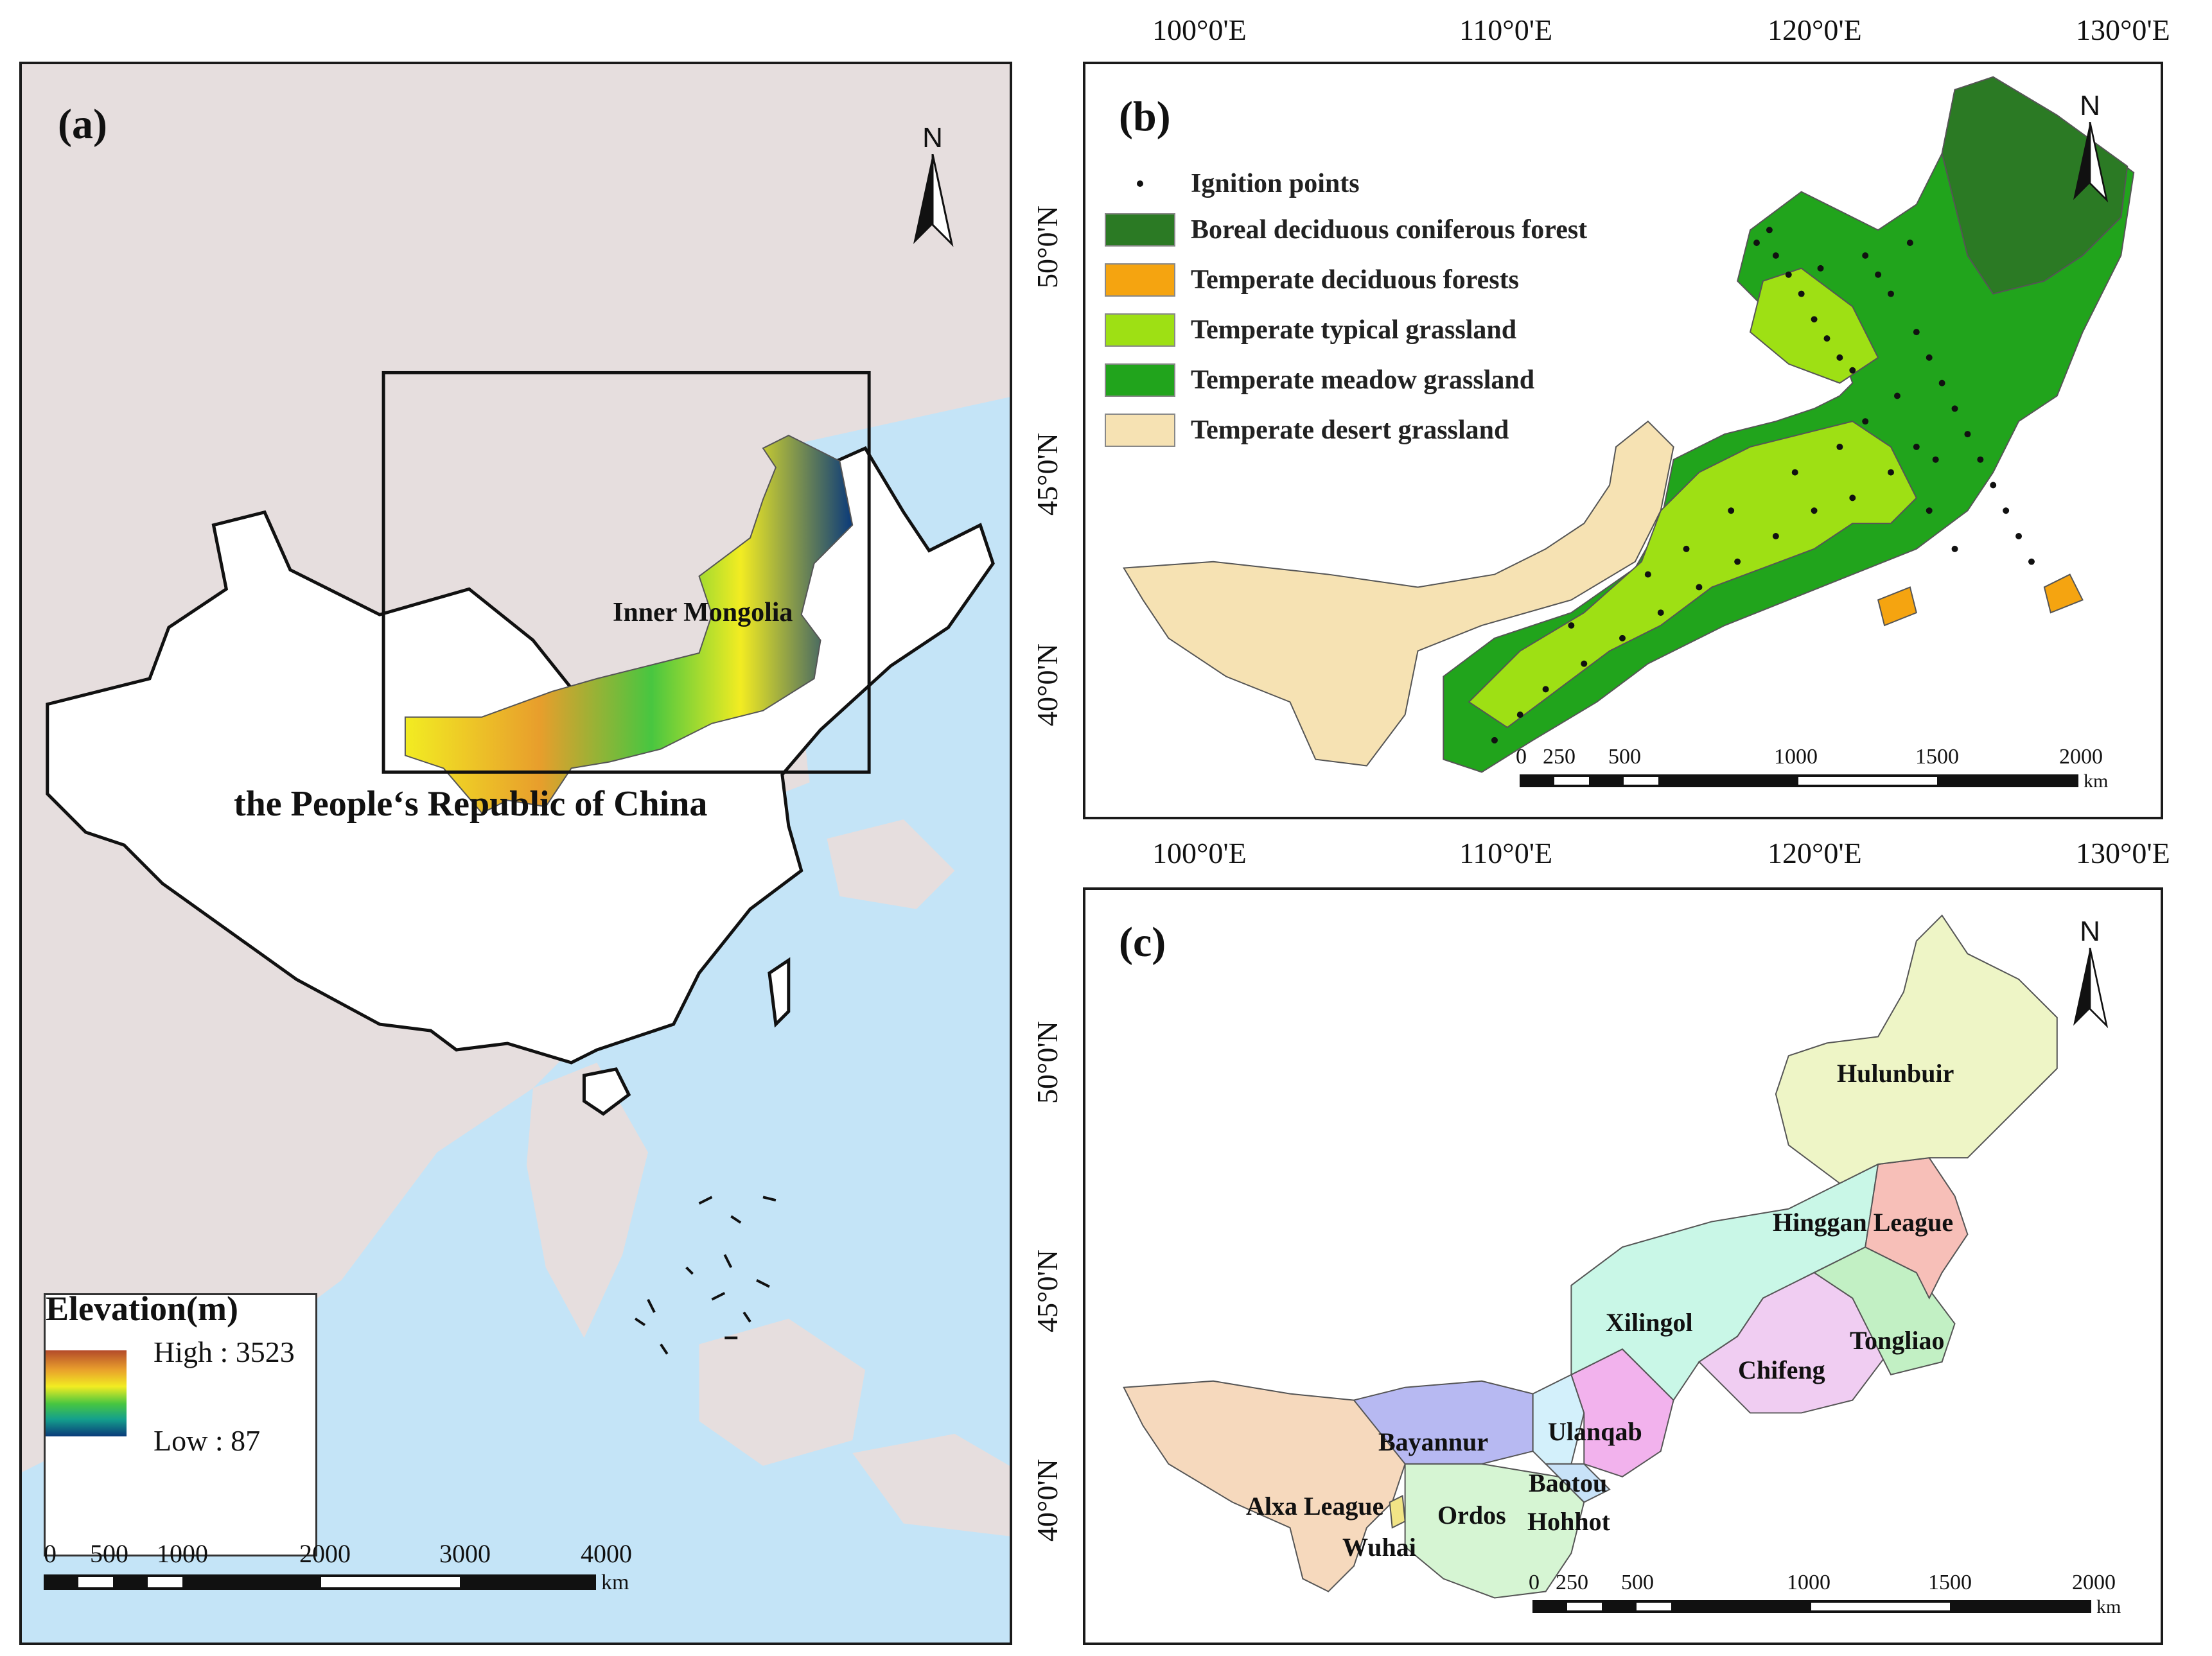  What do you see at coordinates (1399, 593) in the screenshot?
I see `desert-grassland-area` at bounding box center [1399, 593].